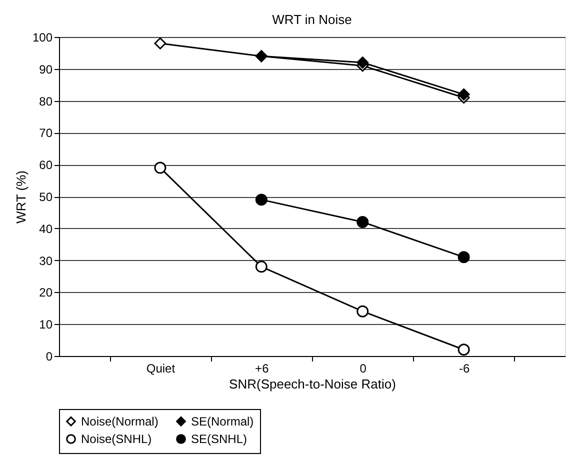  I want to click on y-tick-label: 60, so click(46, 165).